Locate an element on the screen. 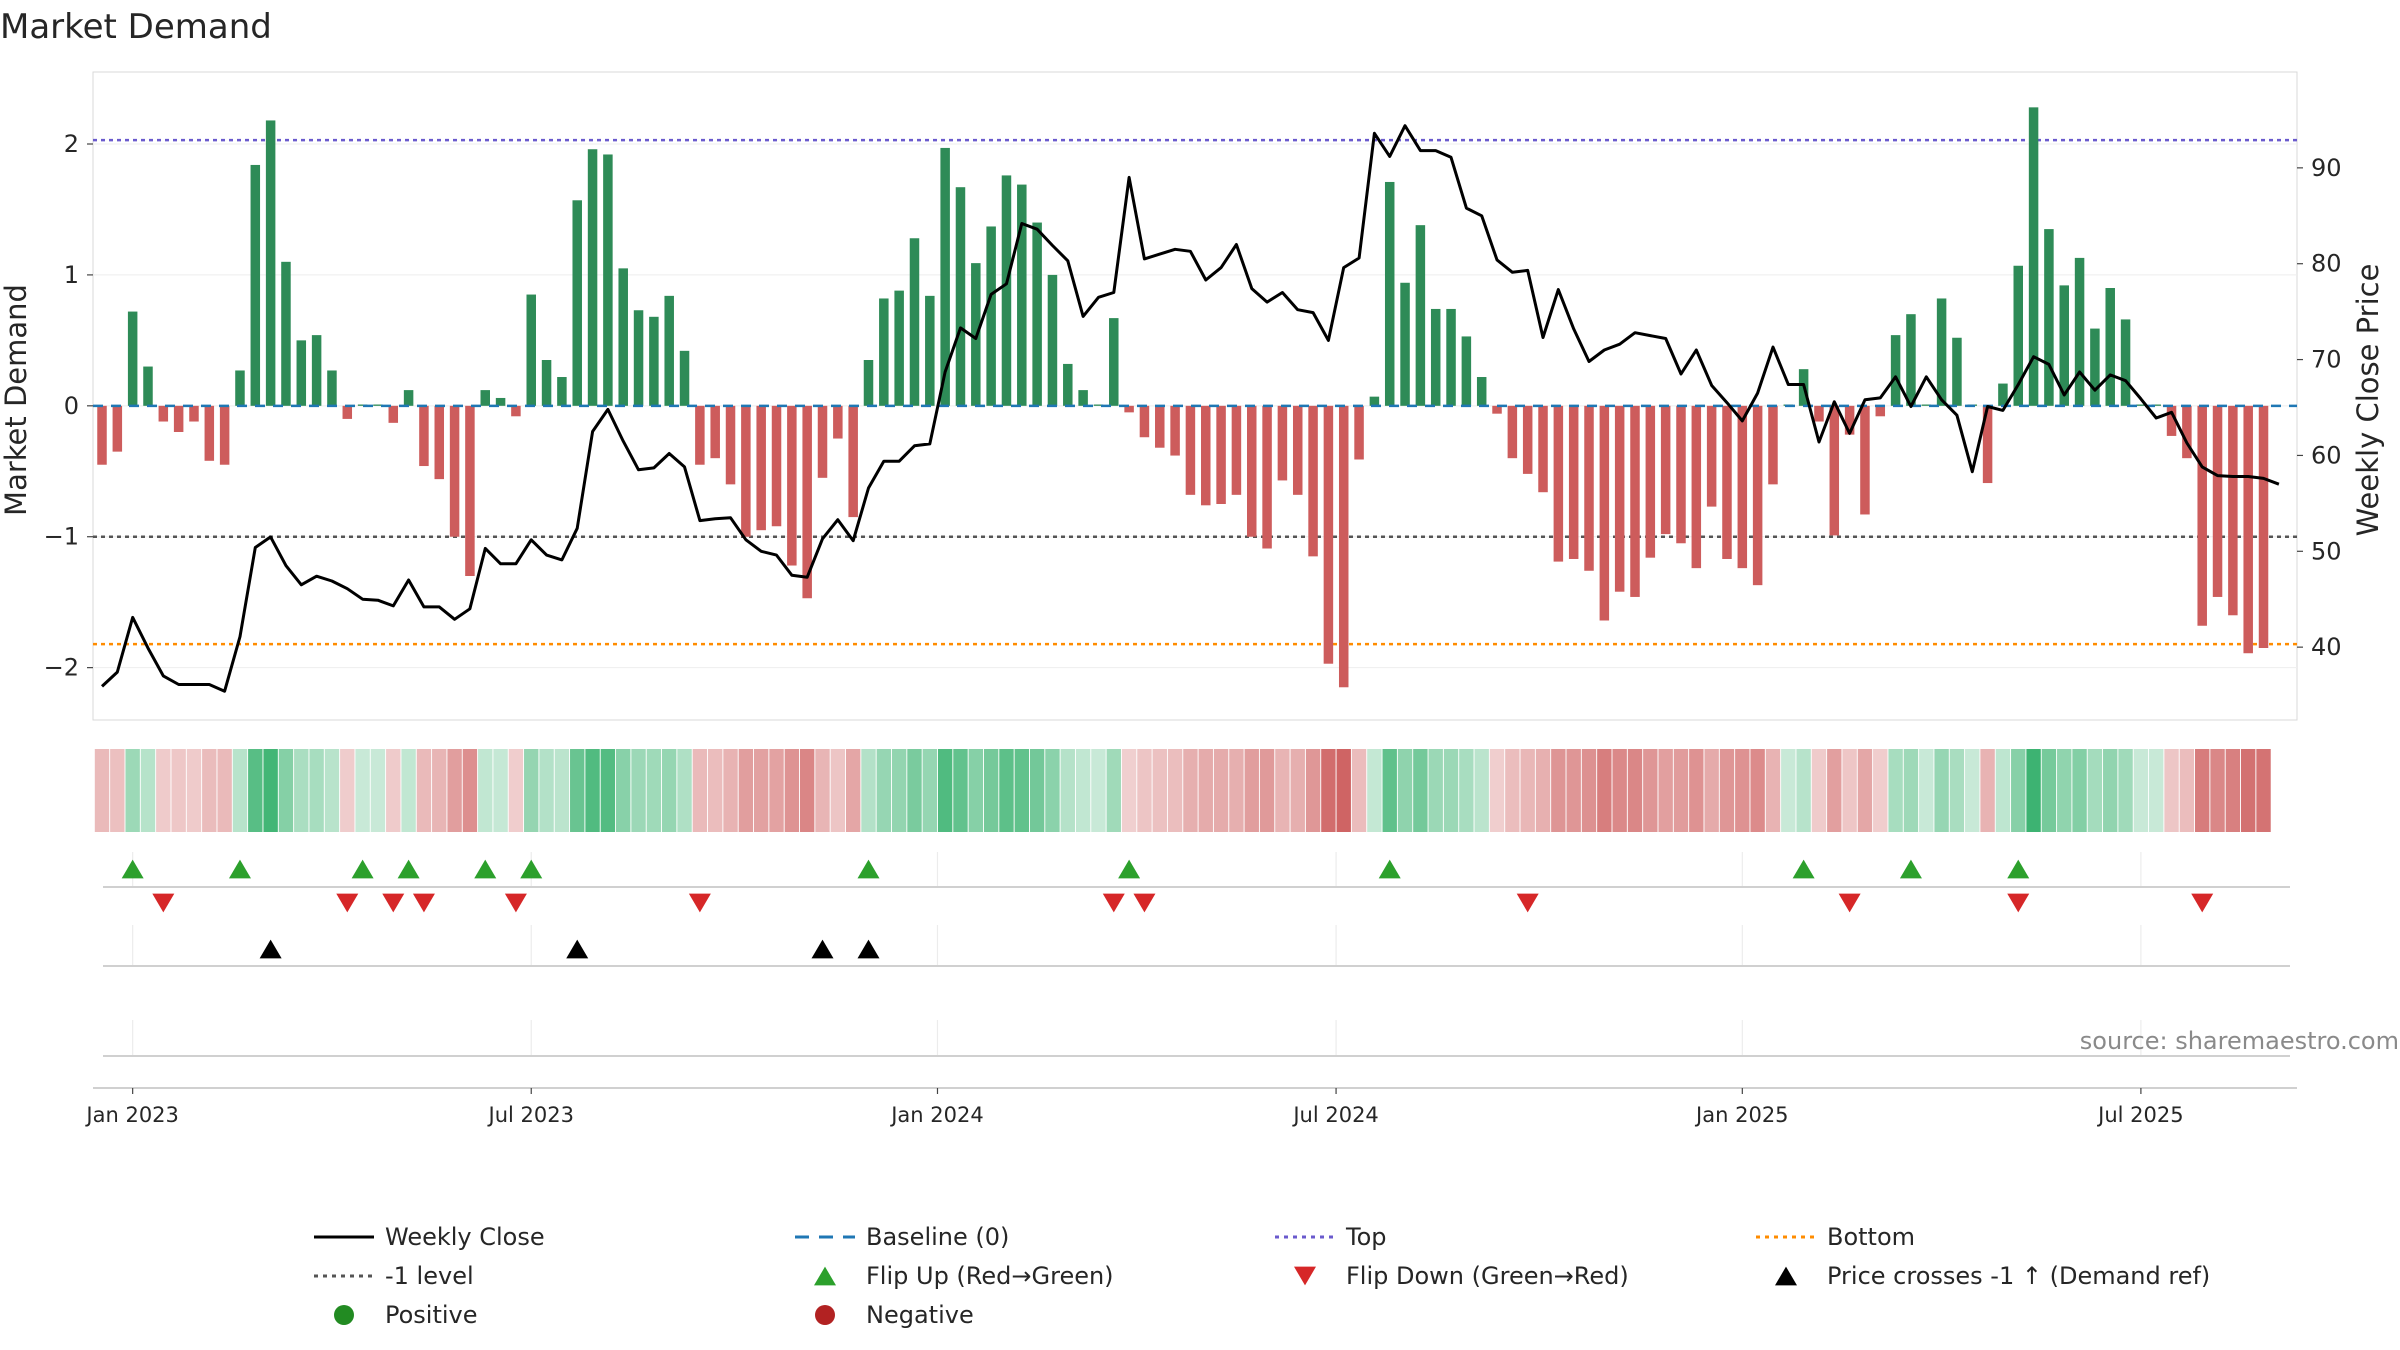  legend-item: Bottom is located at coordinates (1835, 1237).